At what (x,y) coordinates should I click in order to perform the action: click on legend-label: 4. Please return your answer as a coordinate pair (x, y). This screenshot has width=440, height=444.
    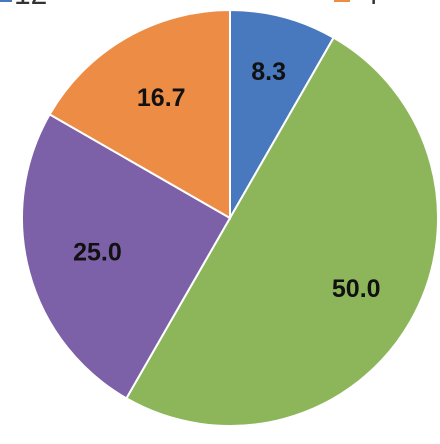
    Looking at the image, I should click on (370, 5).